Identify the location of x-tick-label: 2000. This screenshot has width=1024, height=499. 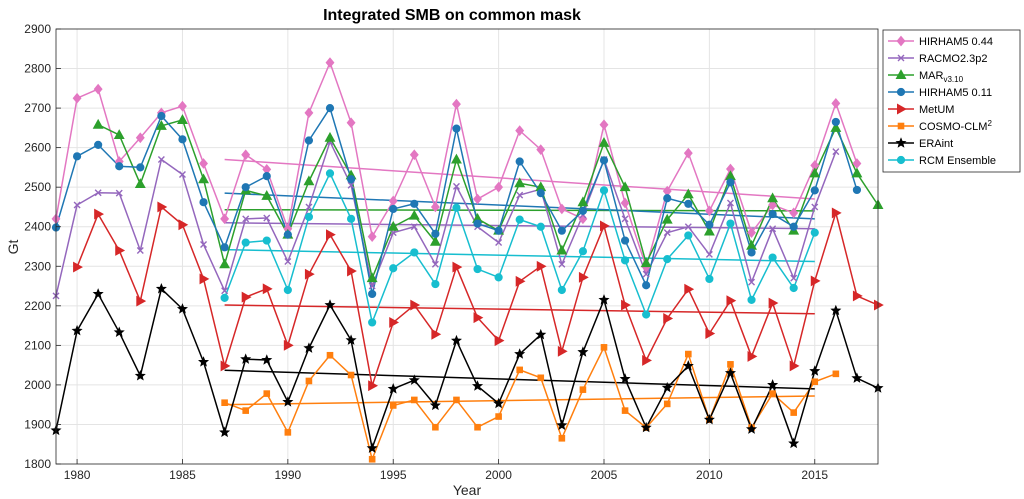
(498, 475).